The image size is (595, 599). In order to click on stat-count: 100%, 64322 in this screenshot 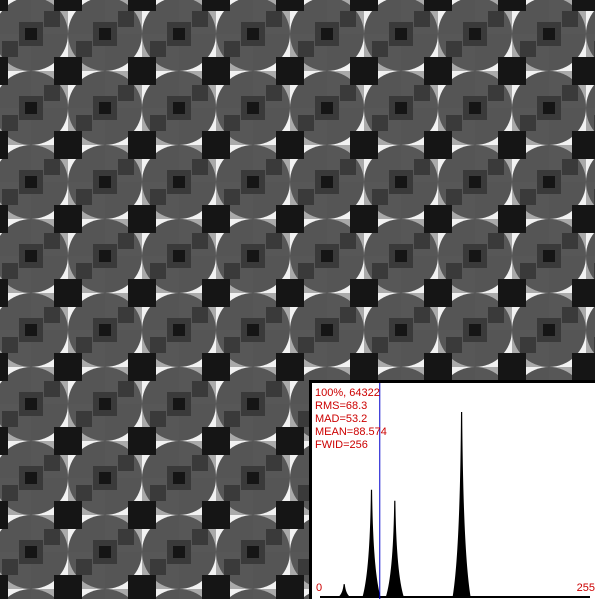, I will do `click(347, 393)`.